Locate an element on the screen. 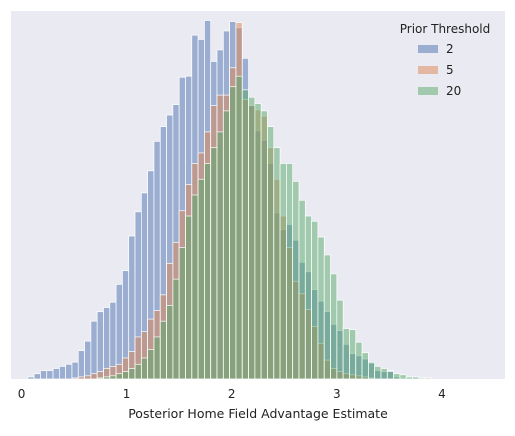 Image resolution: width=515 pixels, height=436 pixels. legend-label-5: 5 is located at coordinates (450, 70).